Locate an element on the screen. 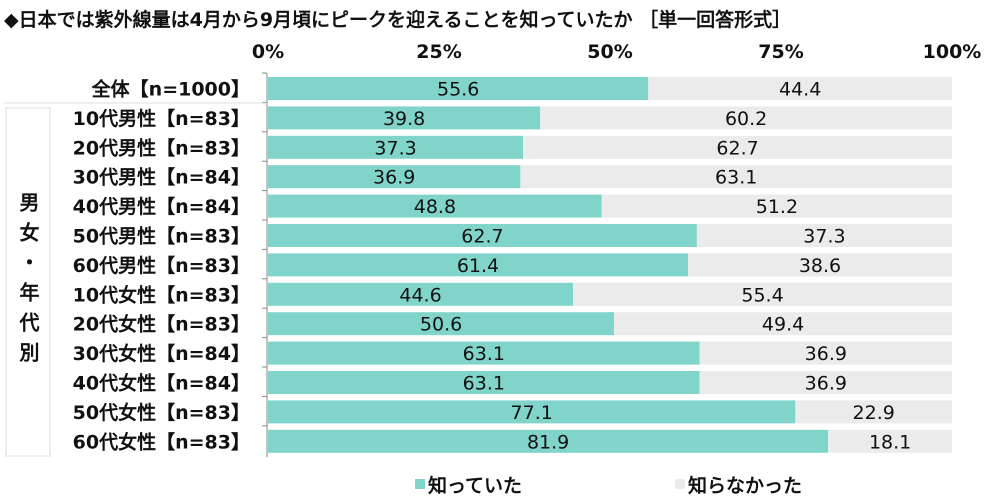 Image resolution: width=1000 pixels, height=501 pixels. data-label: 39.8 is located at coordinates (404, 119).